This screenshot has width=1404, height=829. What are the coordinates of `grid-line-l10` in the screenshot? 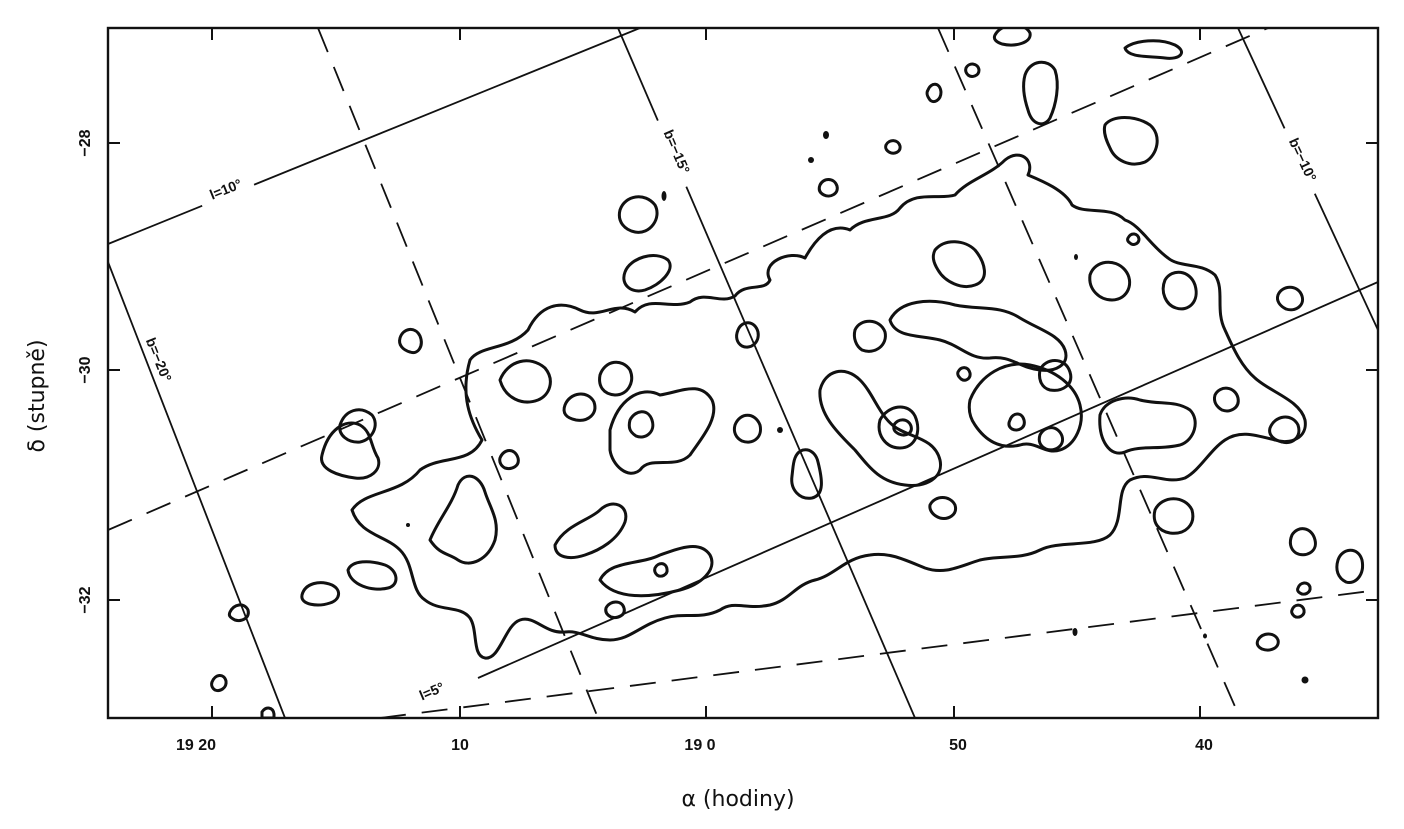 It's located at (374, 136).